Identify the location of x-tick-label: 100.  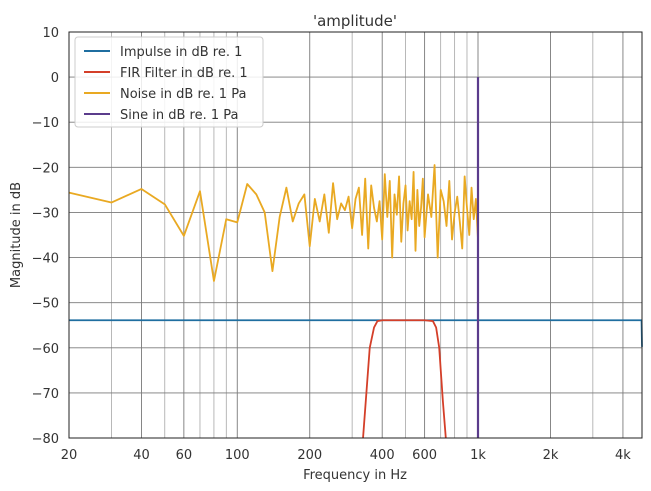
(237, 455).